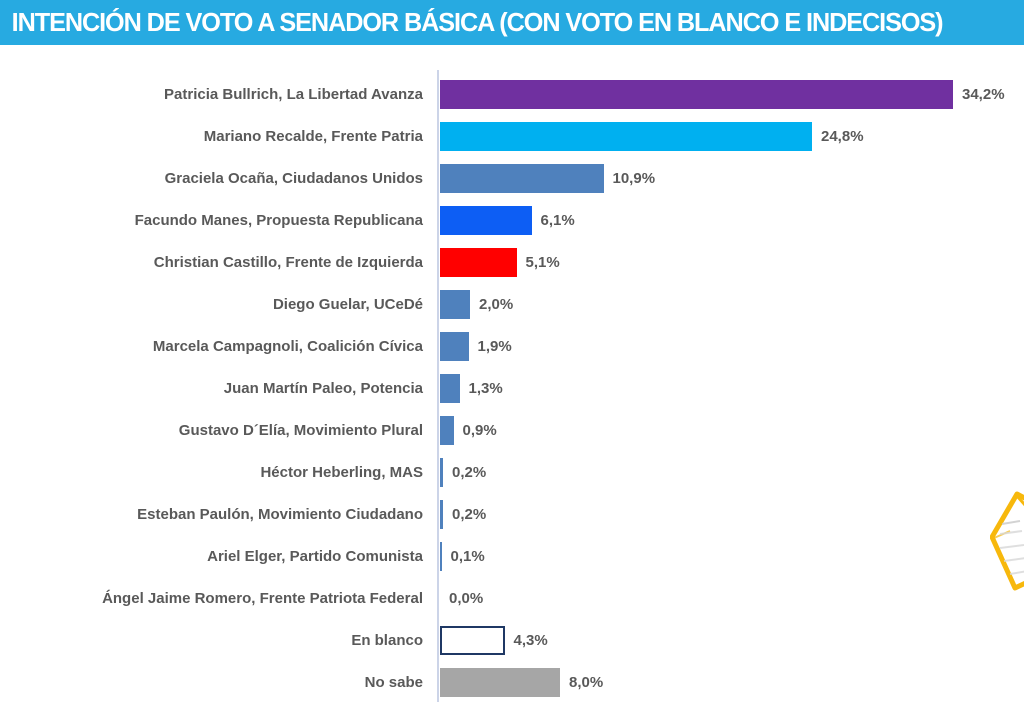  What do you see at coordinates (542, 262) in the screenshot?
I see `value-label: 5,1%` at bounding box center [542, 262].